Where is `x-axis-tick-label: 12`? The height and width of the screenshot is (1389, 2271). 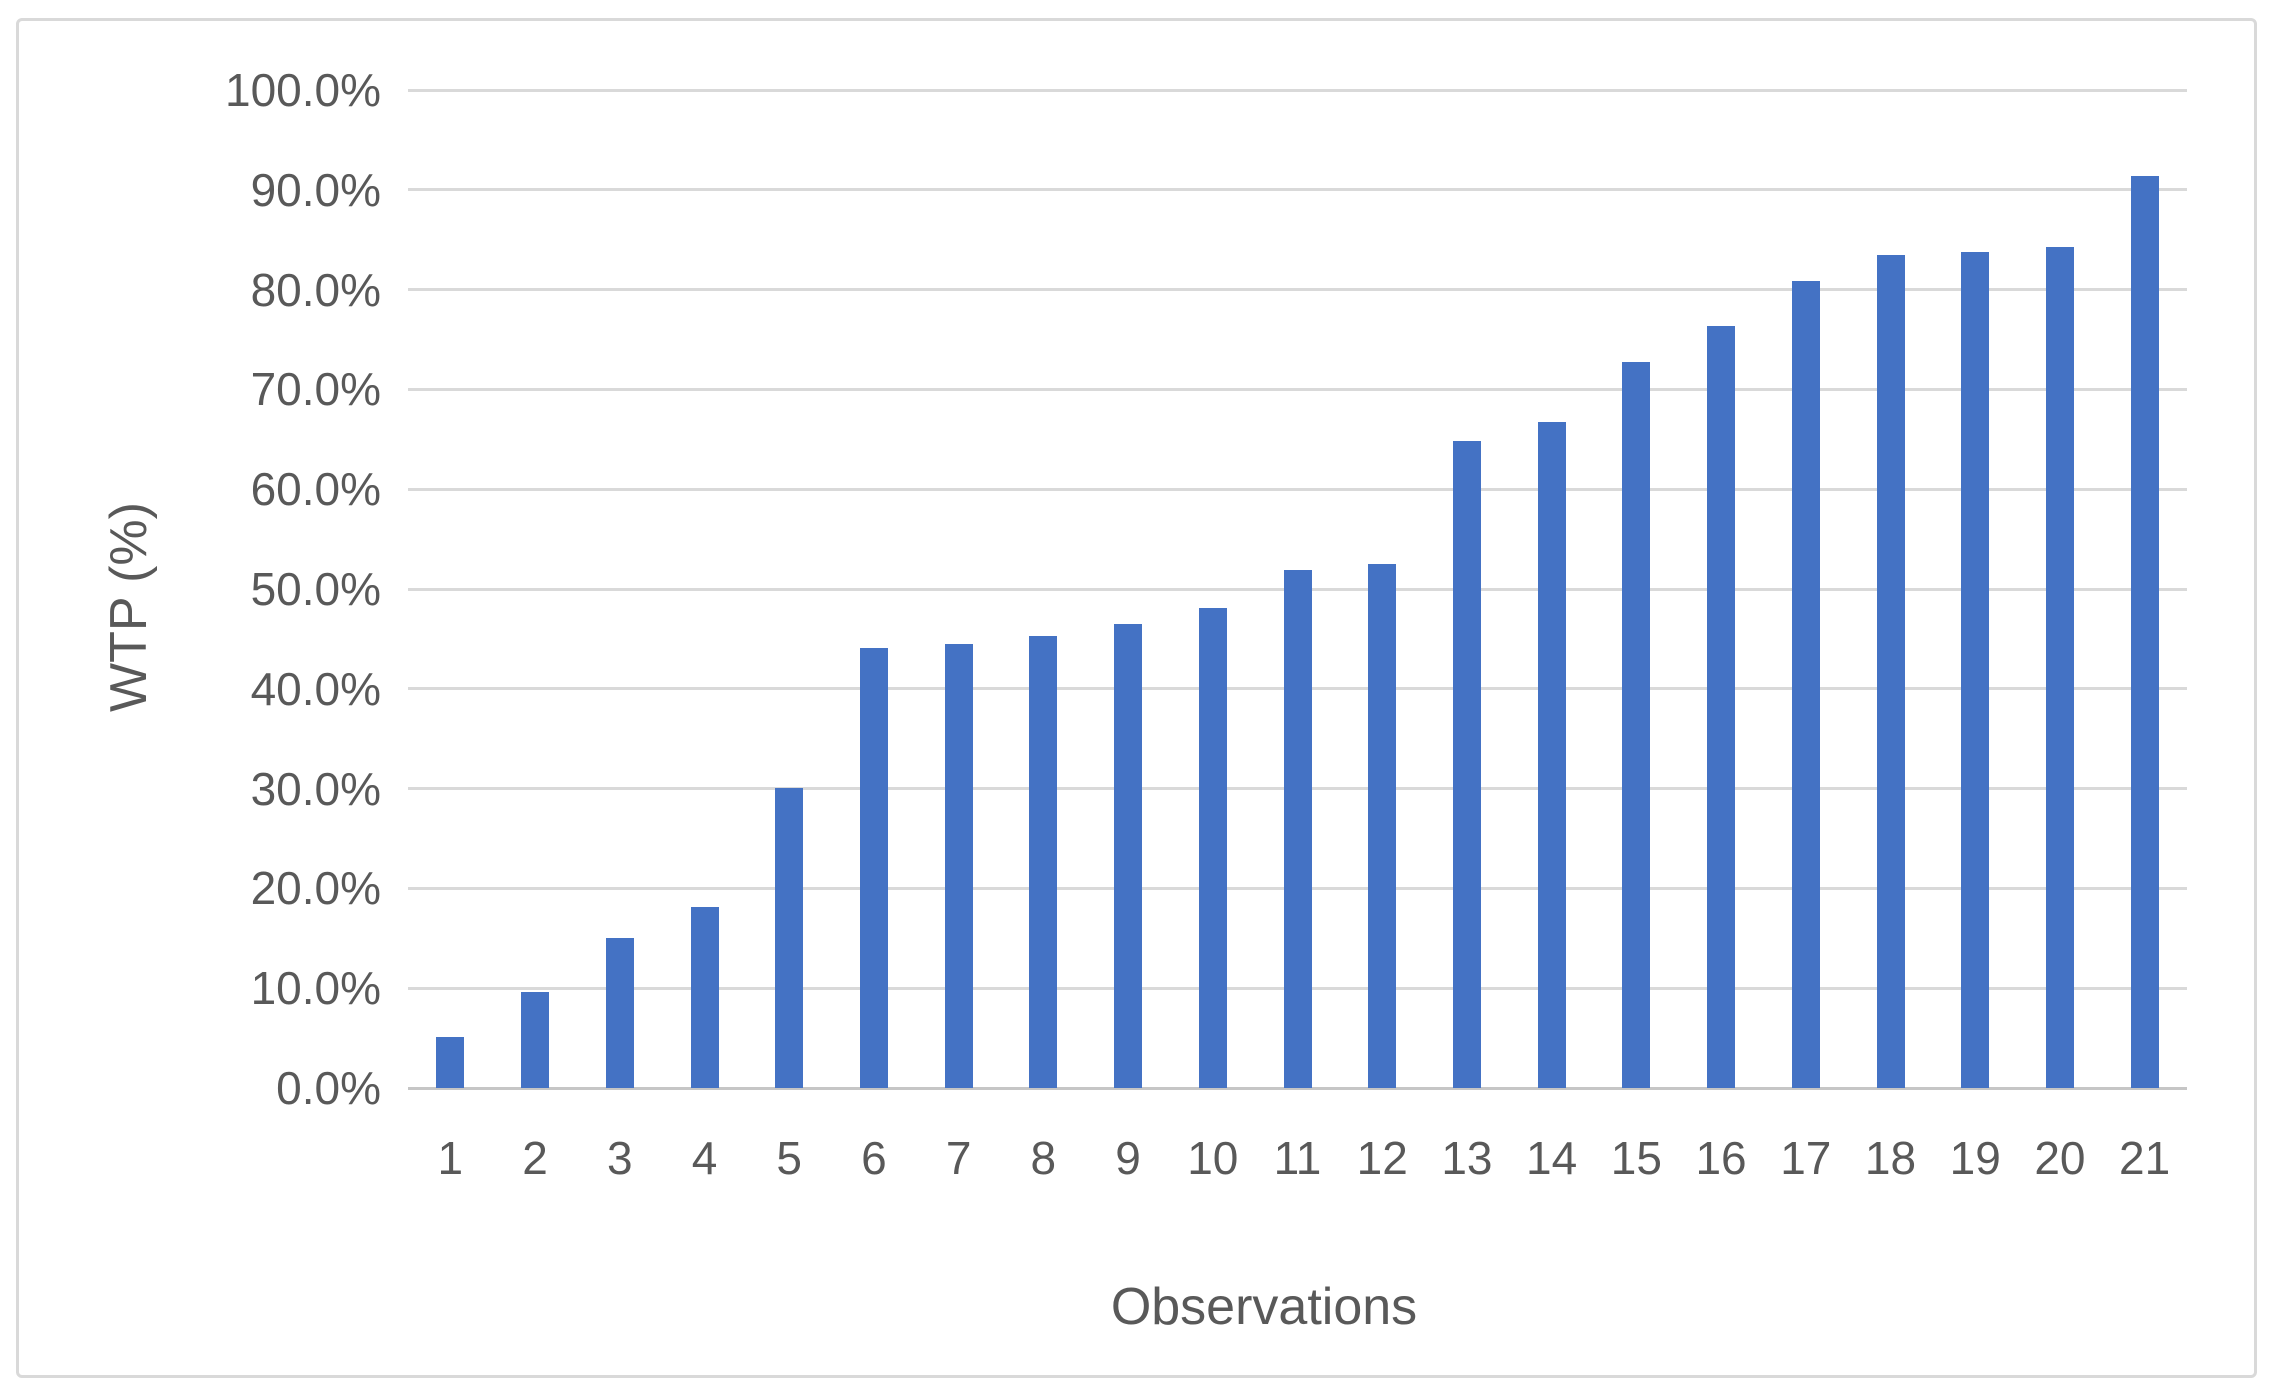
x-axis-tick-label: 12 is located at coordinates (1382, 1158).